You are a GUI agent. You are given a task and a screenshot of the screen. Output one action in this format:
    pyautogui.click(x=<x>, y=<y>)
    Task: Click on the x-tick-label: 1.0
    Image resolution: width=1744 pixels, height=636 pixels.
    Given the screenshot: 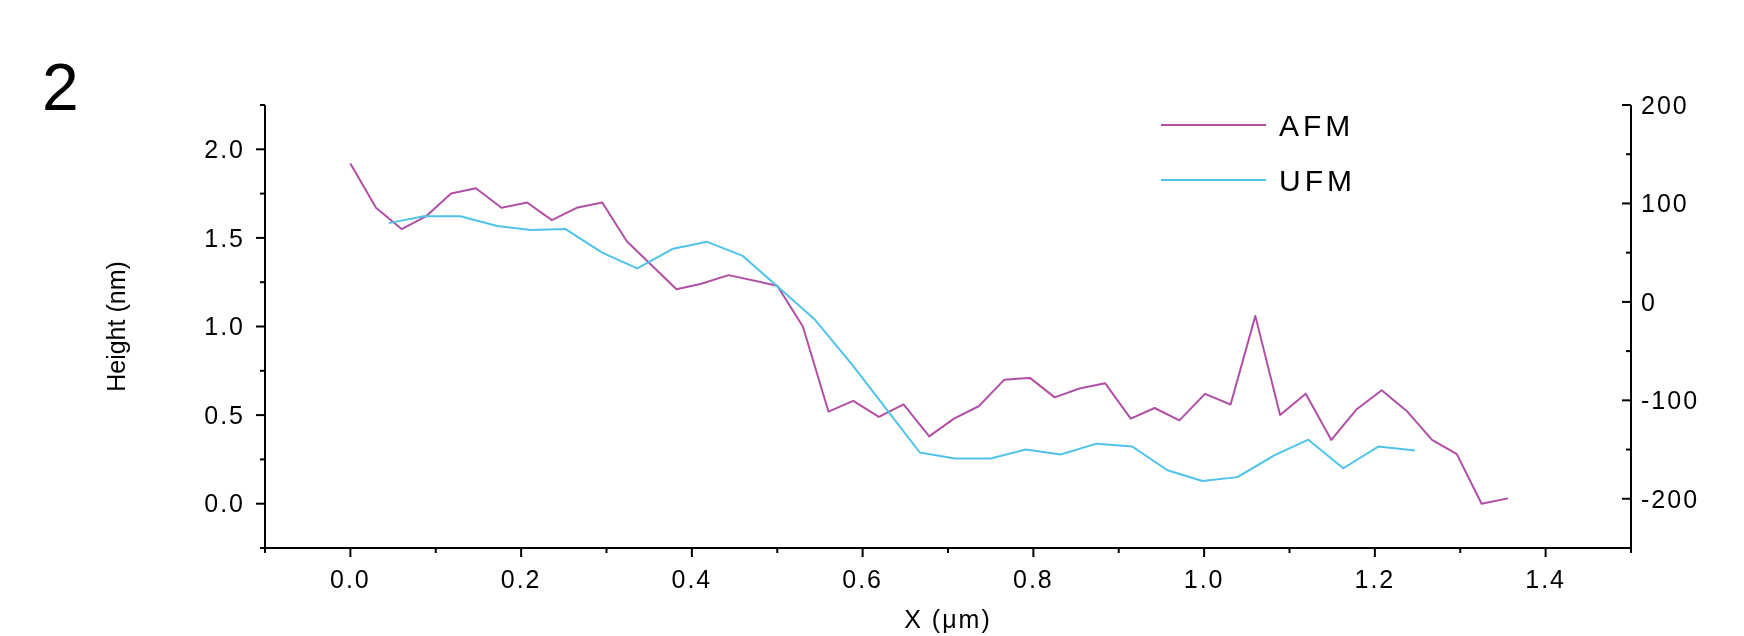 What is the action you would take?
    pyautogui.click(x=1204, y=579)
    